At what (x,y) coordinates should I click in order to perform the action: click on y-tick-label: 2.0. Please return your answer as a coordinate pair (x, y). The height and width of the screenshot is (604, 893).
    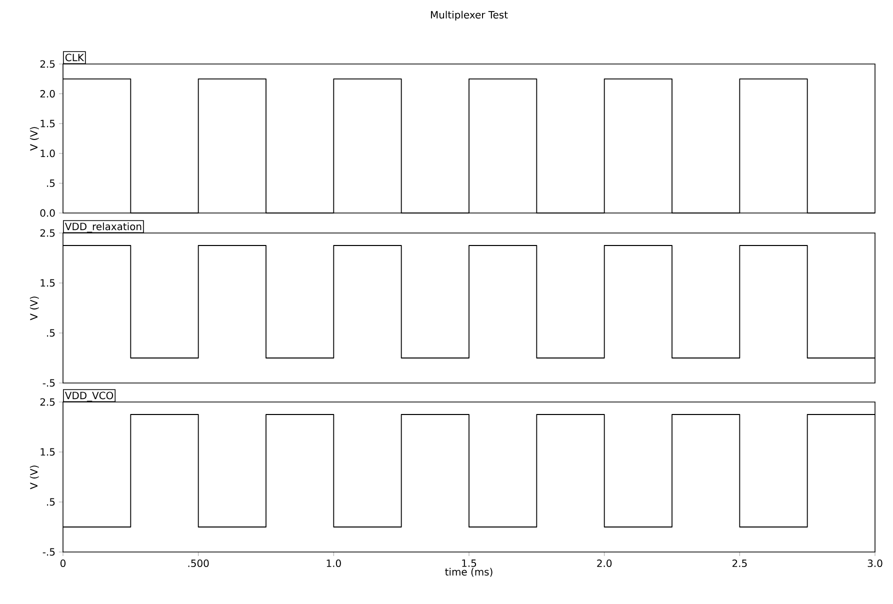
    Looking at the image, I should click on (47, 94).